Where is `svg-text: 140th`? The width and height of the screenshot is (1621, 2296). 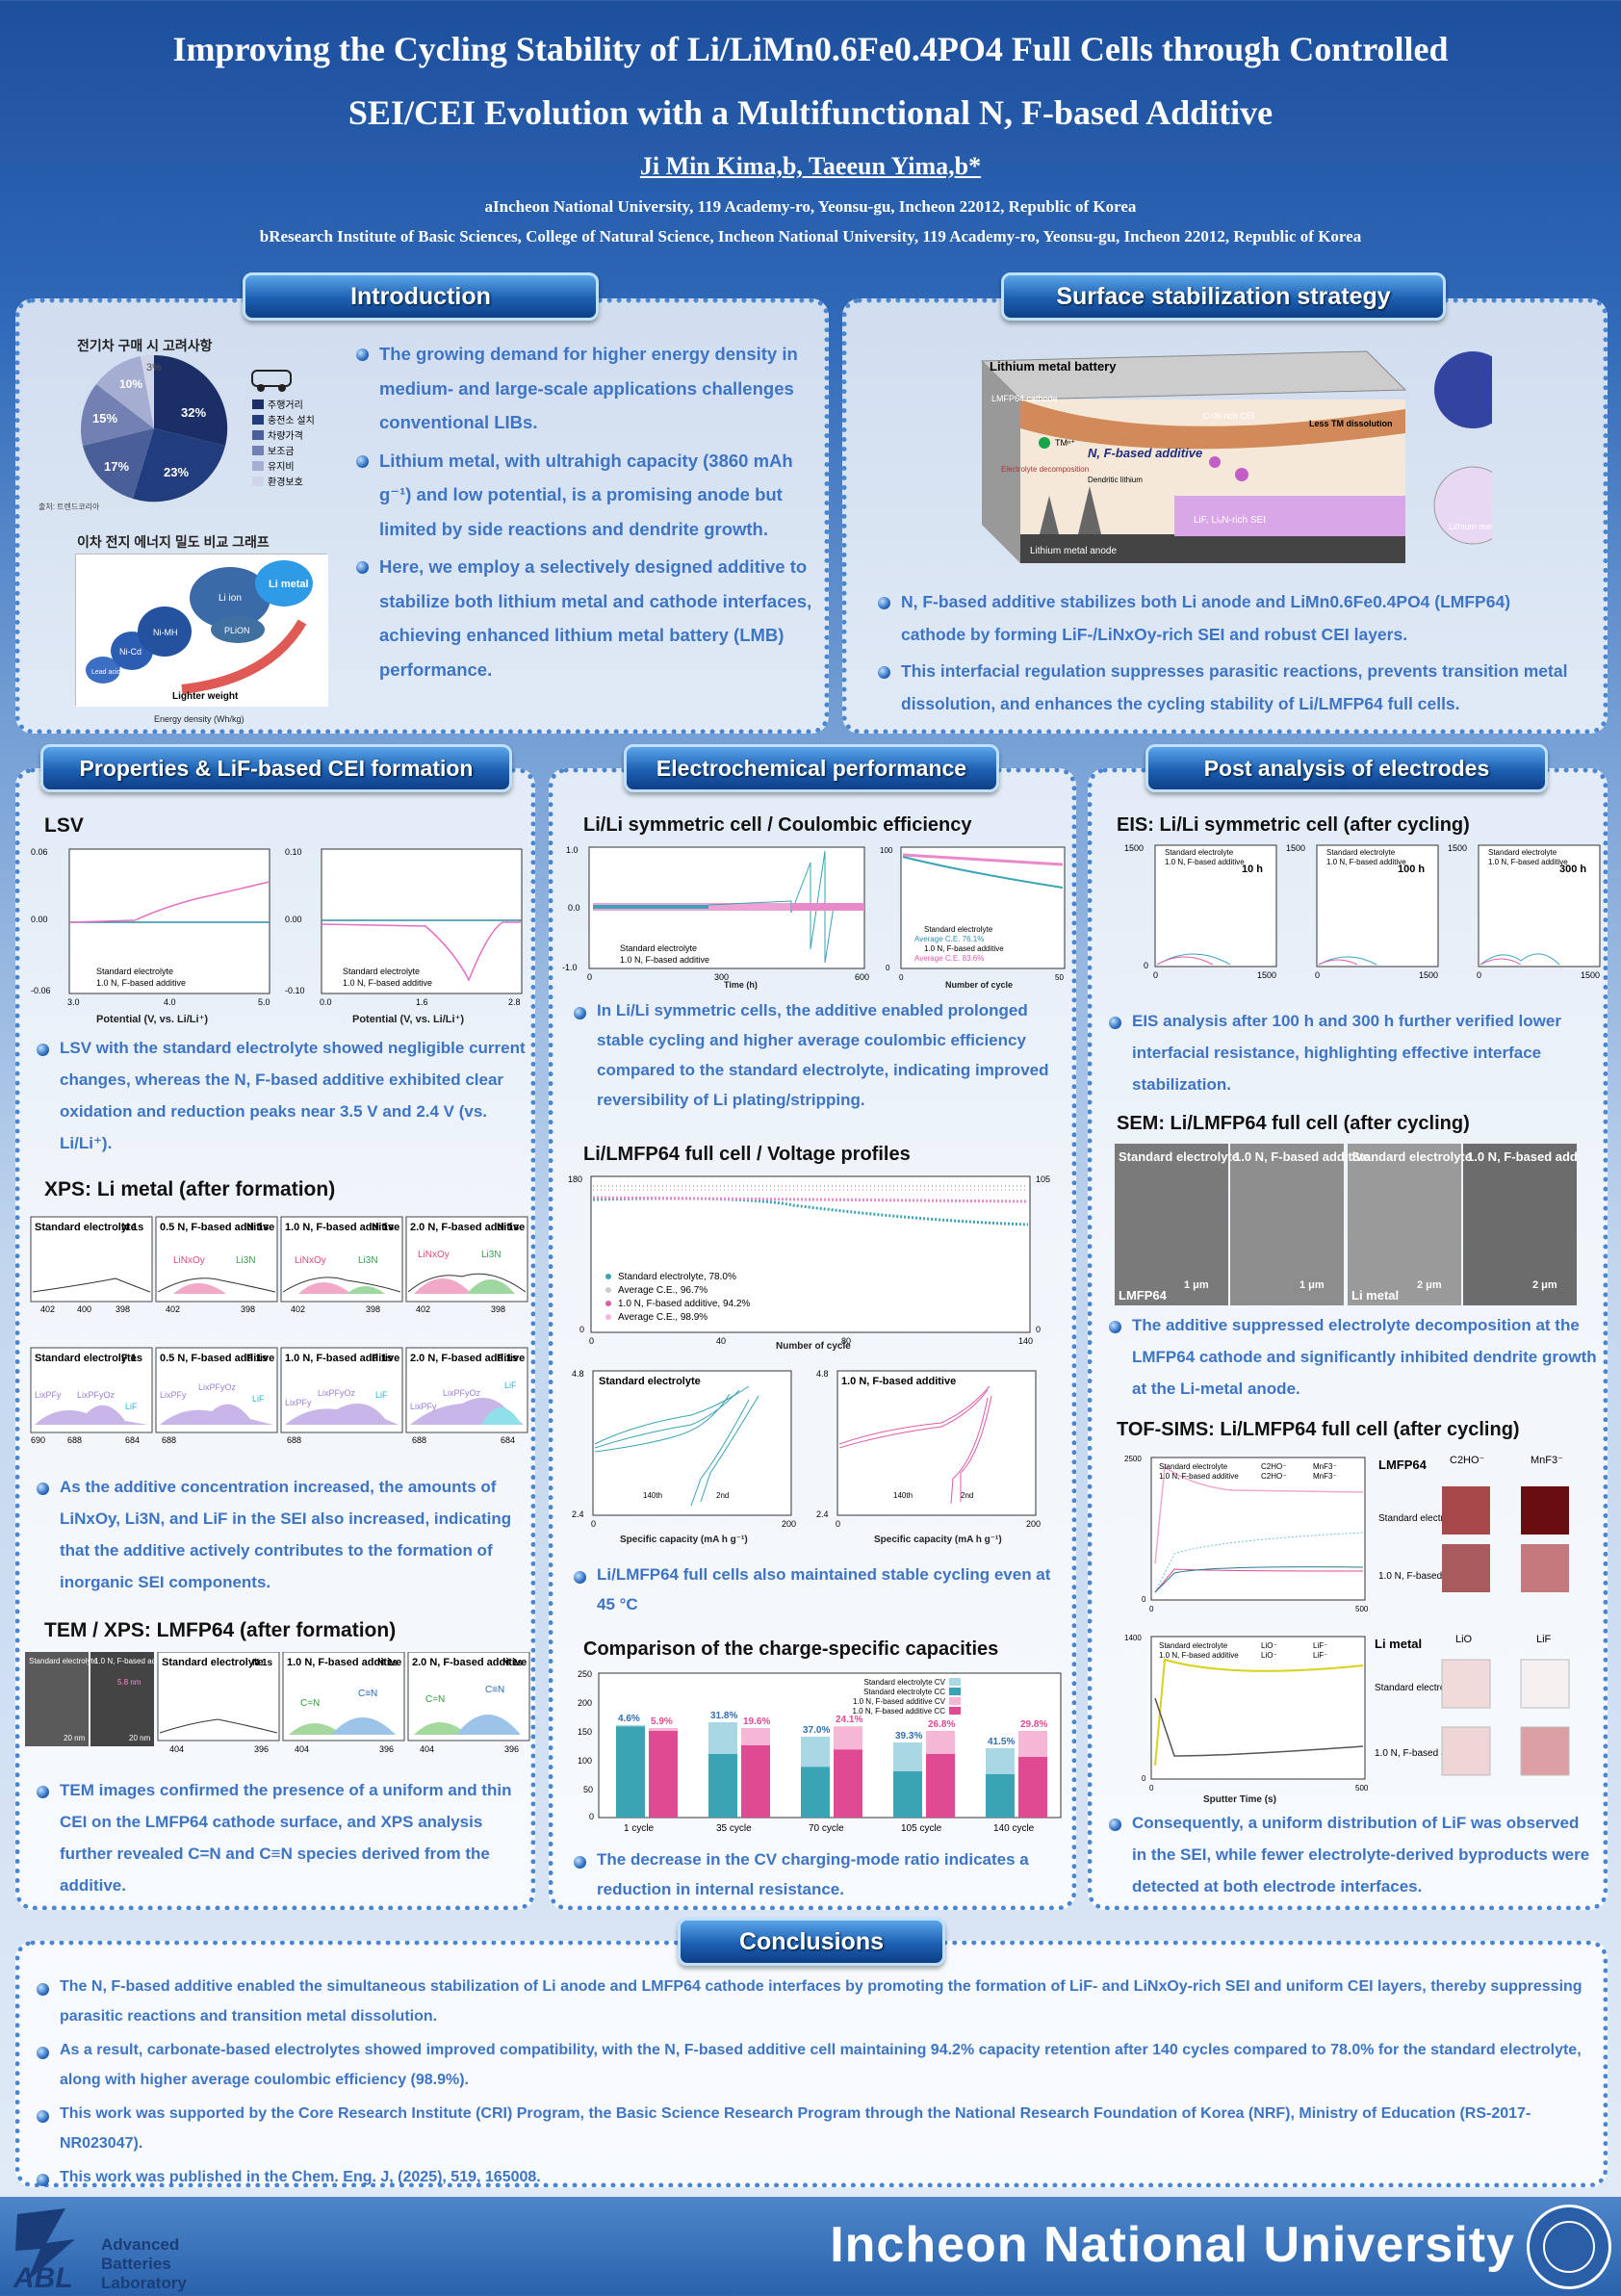 svg-text: 140th is located at coordinates (653, 1495).